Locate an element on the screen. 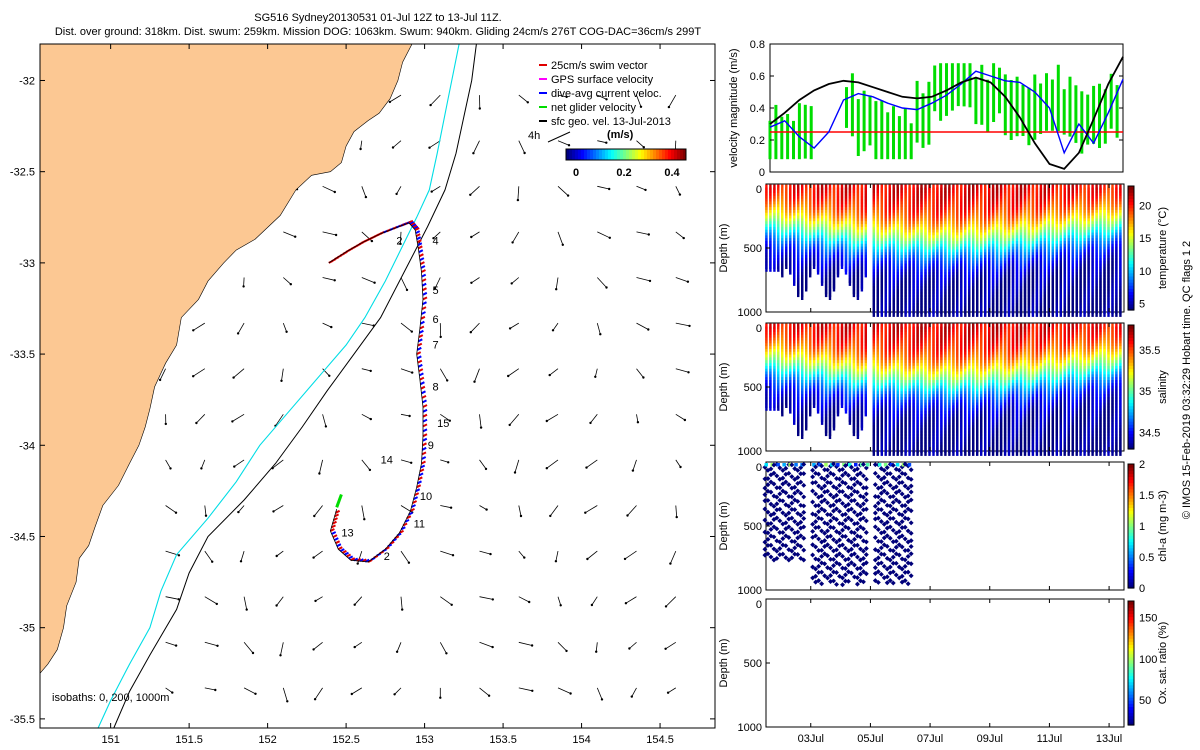 The height and width of the screenshot is (750, 1200). map-y-tick-label: -34.5 is located at coordinates (22, 537).